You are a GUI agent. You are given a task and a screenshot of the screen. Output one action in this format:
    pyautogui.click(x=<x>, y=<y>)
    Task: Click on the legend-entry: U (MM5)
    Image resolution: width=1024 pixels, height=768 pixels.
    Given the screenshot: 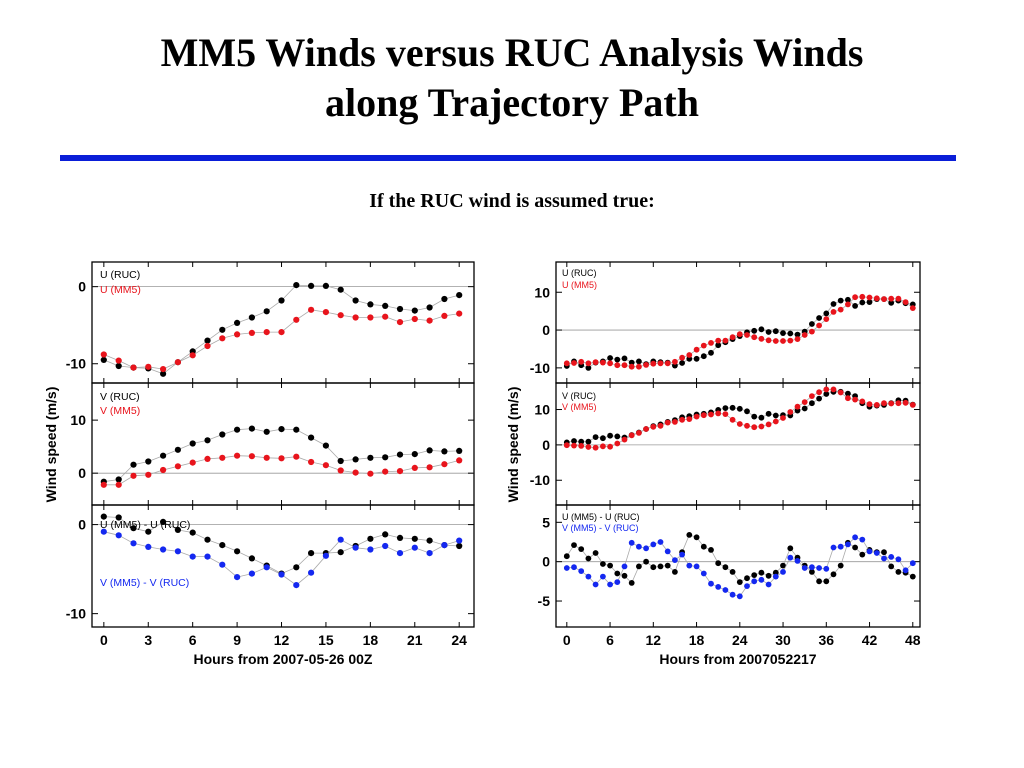 What is the action you would take?
    pyautogui.click(x=120, y=290)
    